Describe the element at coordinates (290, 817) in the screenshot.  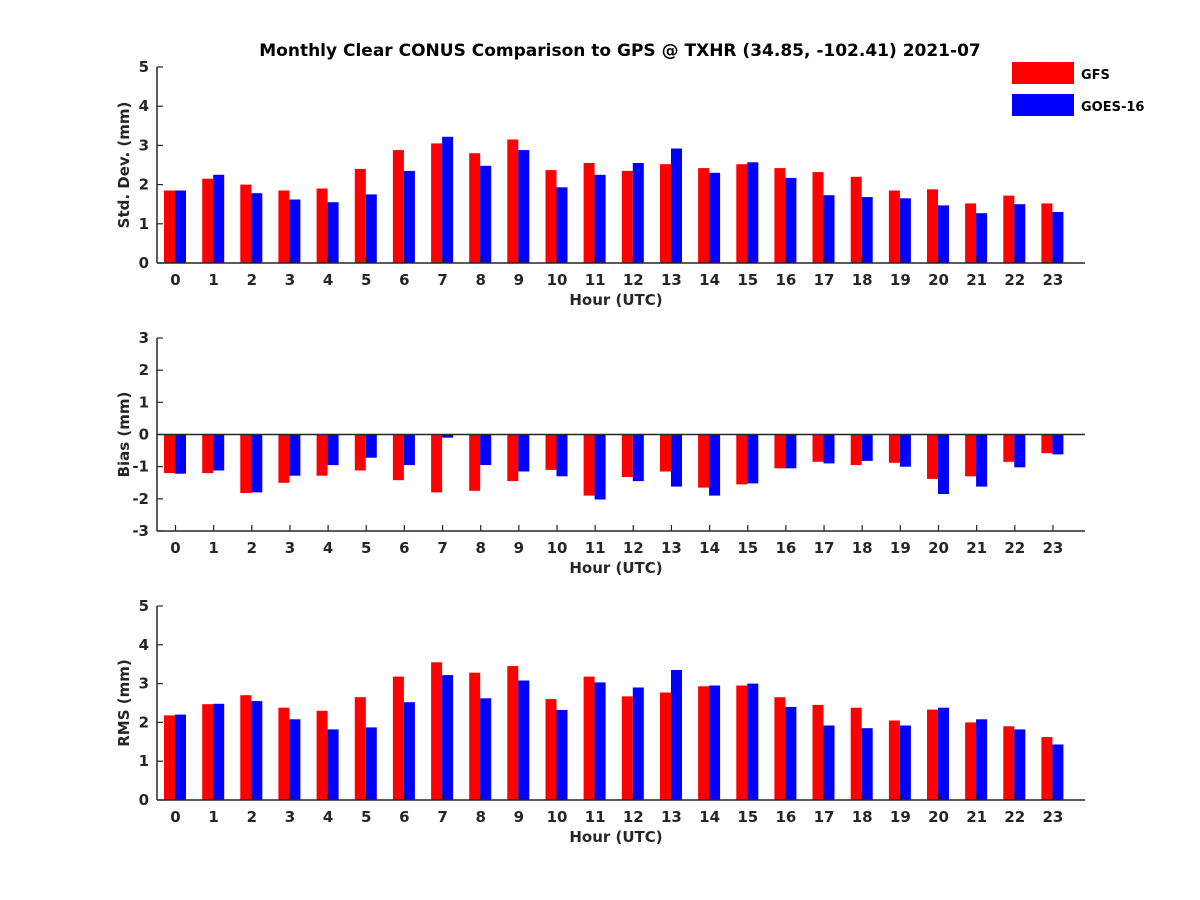
I see `rms-x-tick-label: 3` at that location.